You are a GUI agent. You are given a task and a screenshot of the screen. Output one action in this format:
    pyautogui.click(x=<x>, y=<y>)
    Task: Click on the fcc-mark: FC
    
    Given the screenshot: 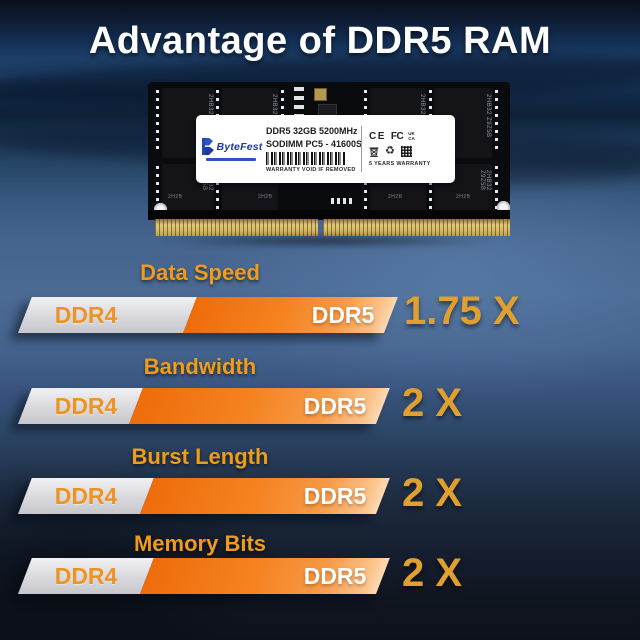 What is the action you would take?
    pyautogui.click(x=397, y=136)
    